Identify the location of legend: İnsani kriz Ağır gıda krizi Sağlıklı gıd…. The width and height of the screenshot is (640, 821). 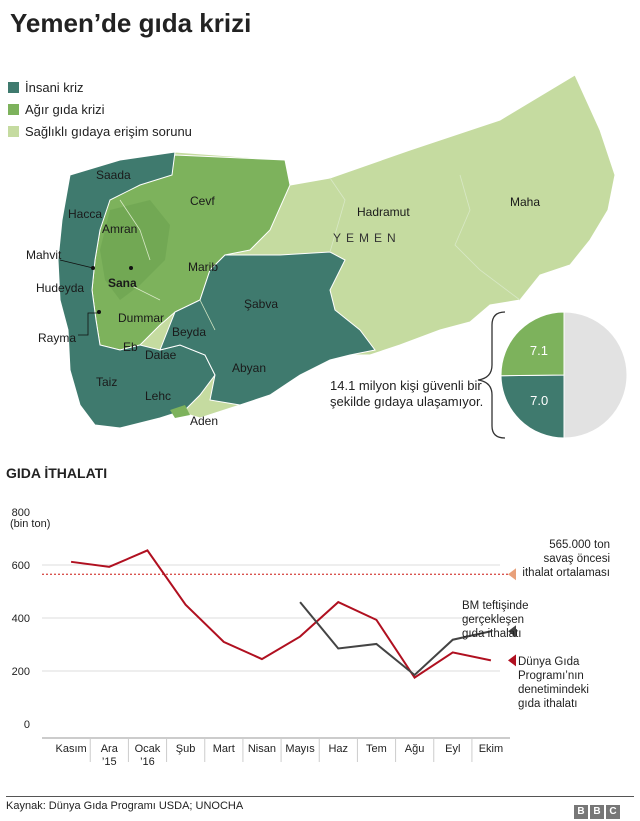
(100, 109).